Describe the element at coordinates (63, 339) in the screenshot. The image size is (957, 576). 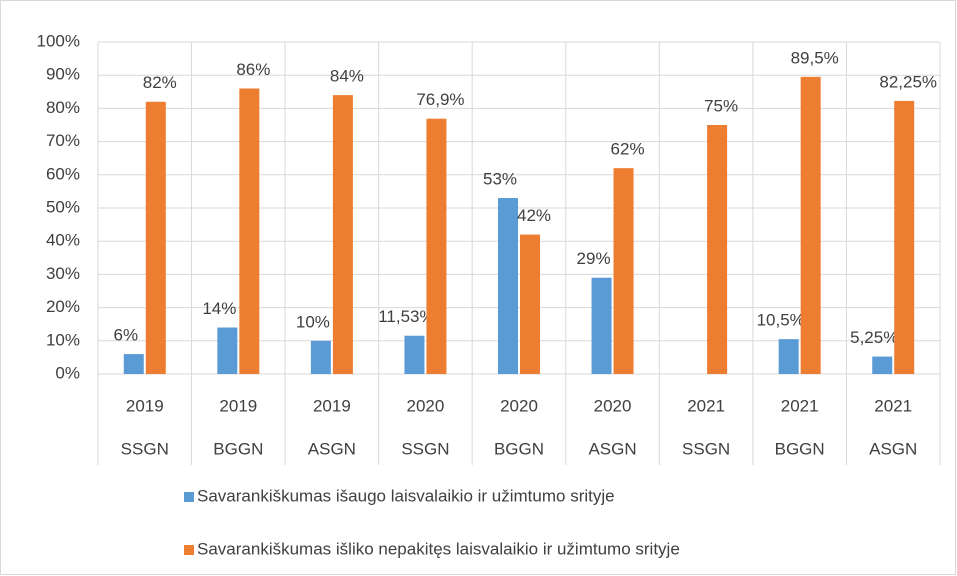
I see `y-tick-label: 10%` at that location.